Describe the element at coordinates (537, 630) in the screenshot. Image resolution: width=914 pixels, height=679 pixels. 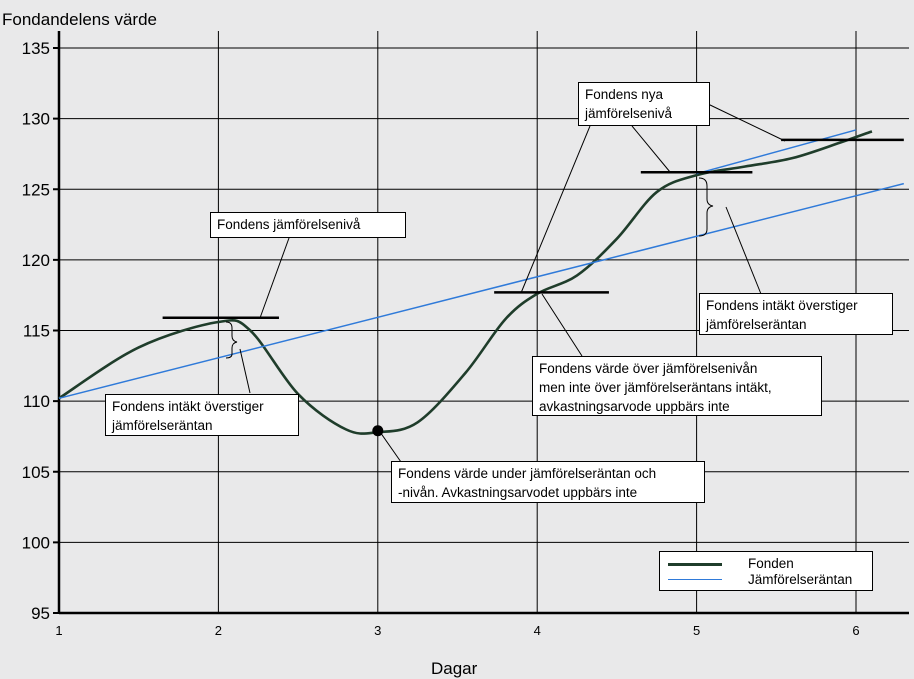
I see `x-tick-label: 4` at that location.